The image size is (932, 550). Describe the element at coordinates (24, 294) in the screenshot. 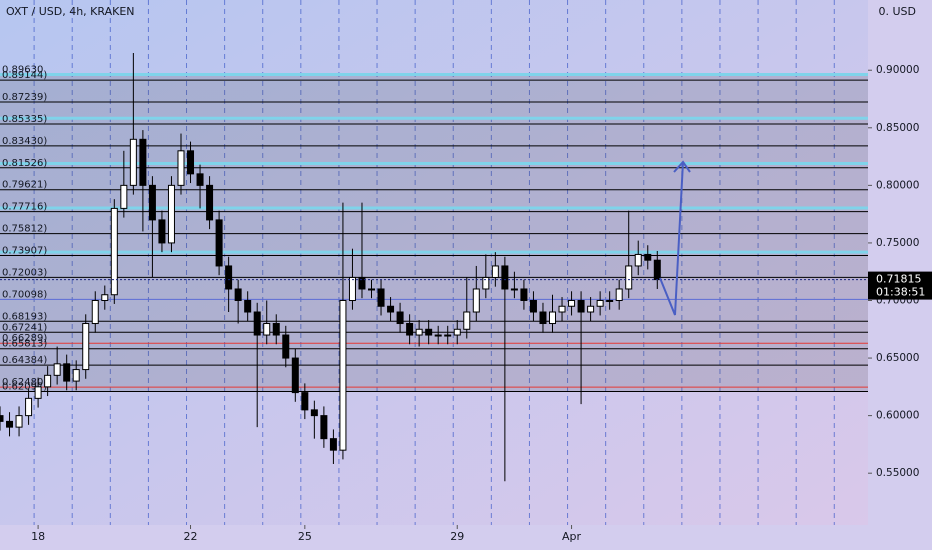

I see `level-label: 0.70098)` at that location.